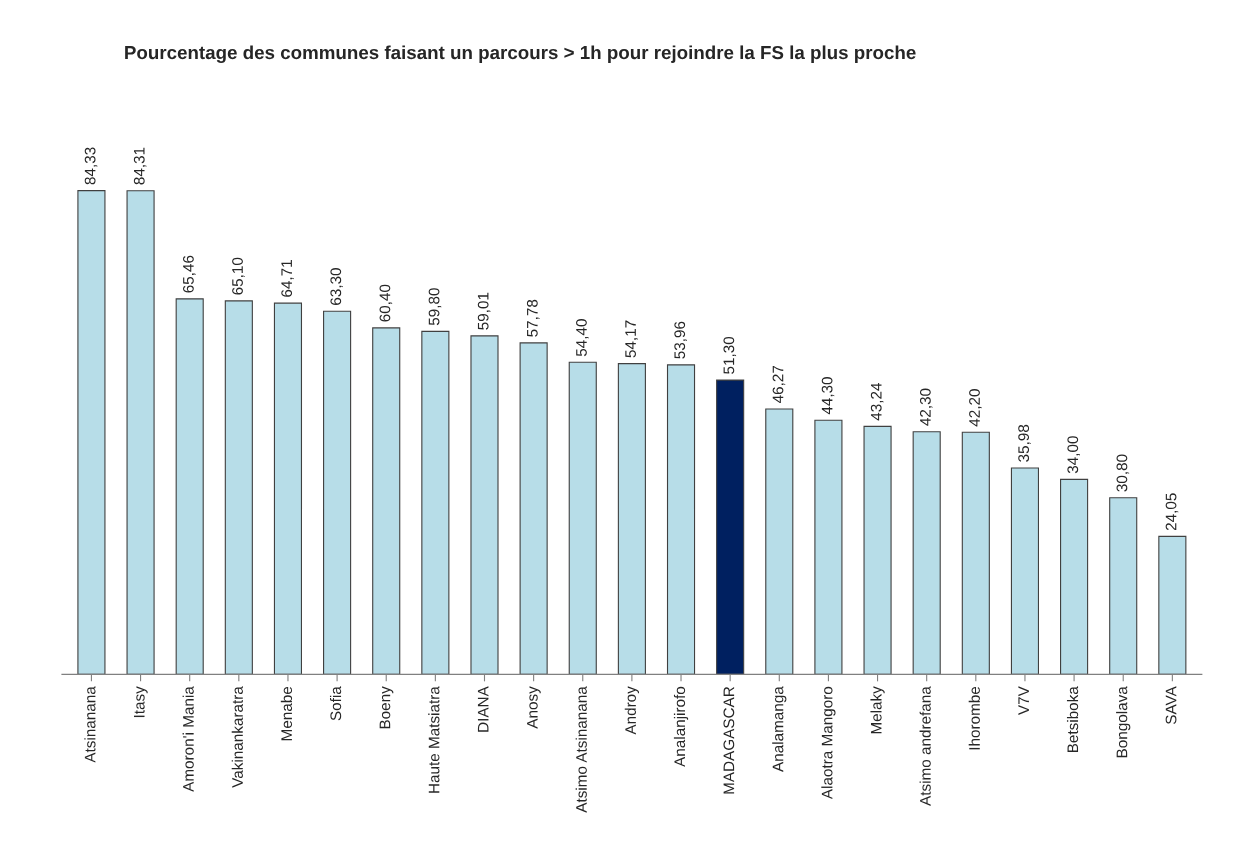 The height and width of the screenshot is (843, 1239). I want to click on data-label: 59,80, so click(435, 307).